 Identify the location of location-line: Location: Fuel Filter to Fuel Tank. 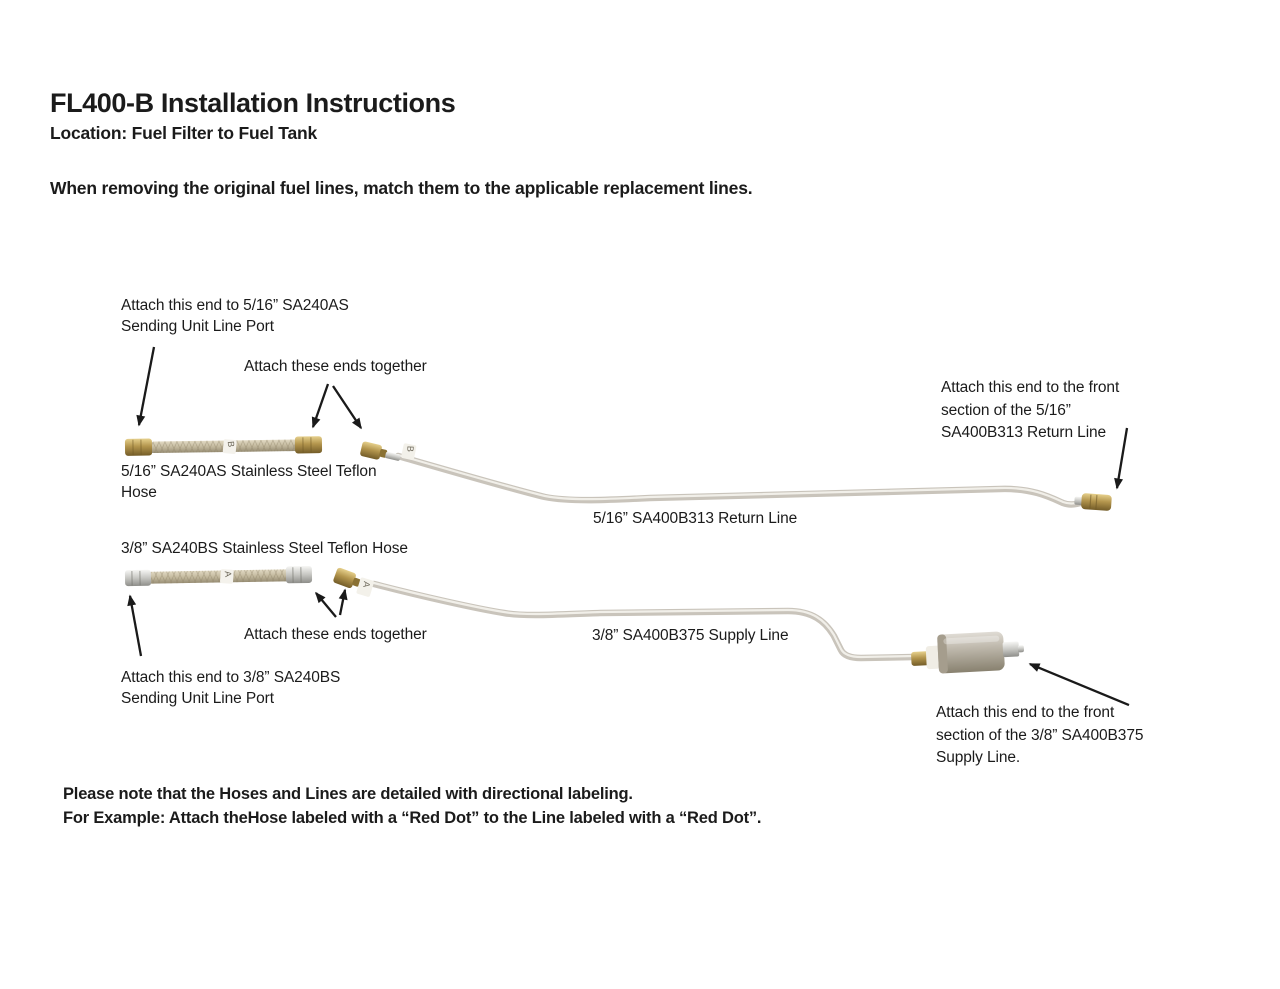
(184, 133).